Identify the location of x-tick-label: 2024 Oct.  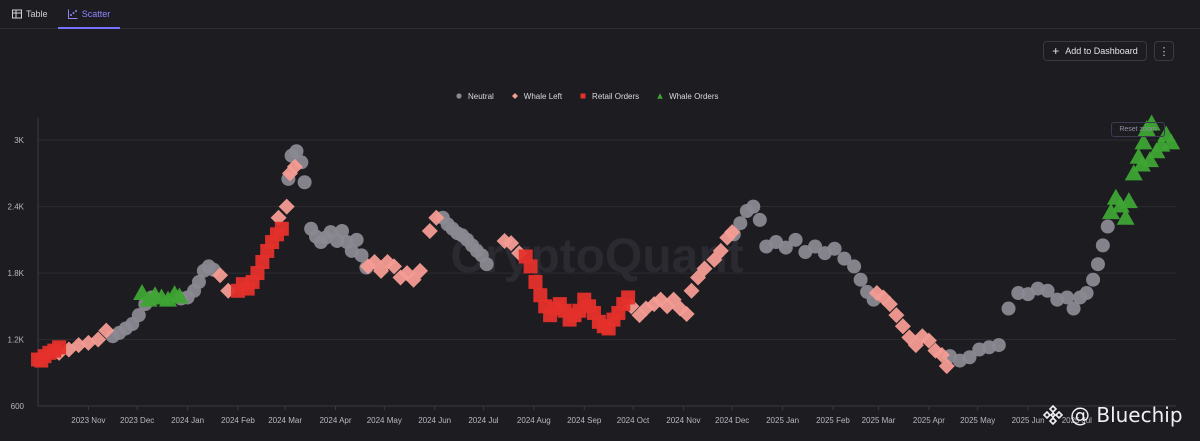
(633, 420).